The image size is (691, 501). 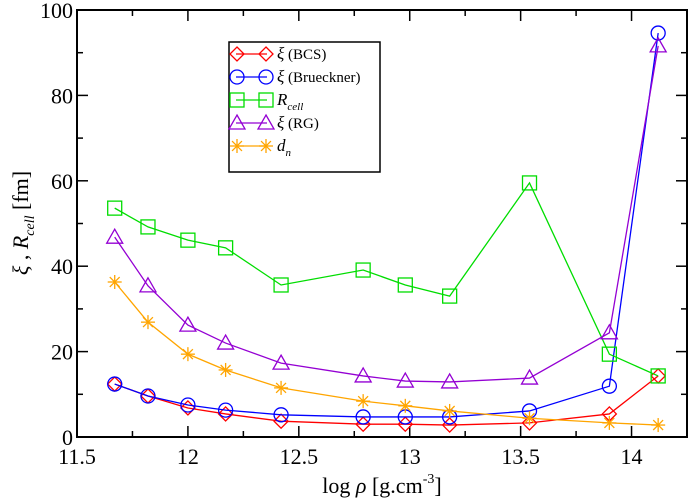 What do you see at coordinates (299, 456) in the screenshot?
I see `x-tick-label: 12.5` at bounding box center [299, 456].